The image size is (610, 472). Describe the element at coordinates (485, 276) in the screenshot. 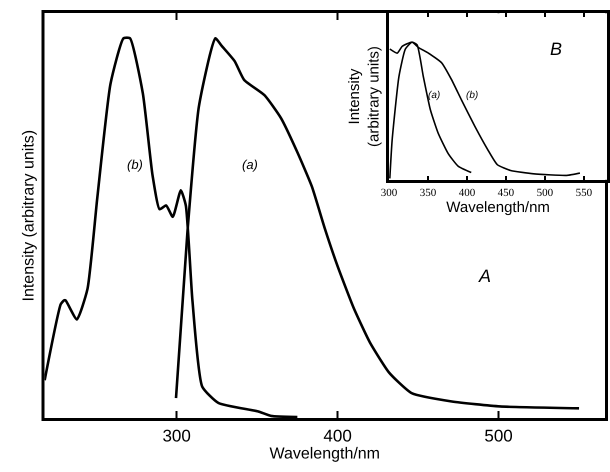

I see `annotation: A` at that location.